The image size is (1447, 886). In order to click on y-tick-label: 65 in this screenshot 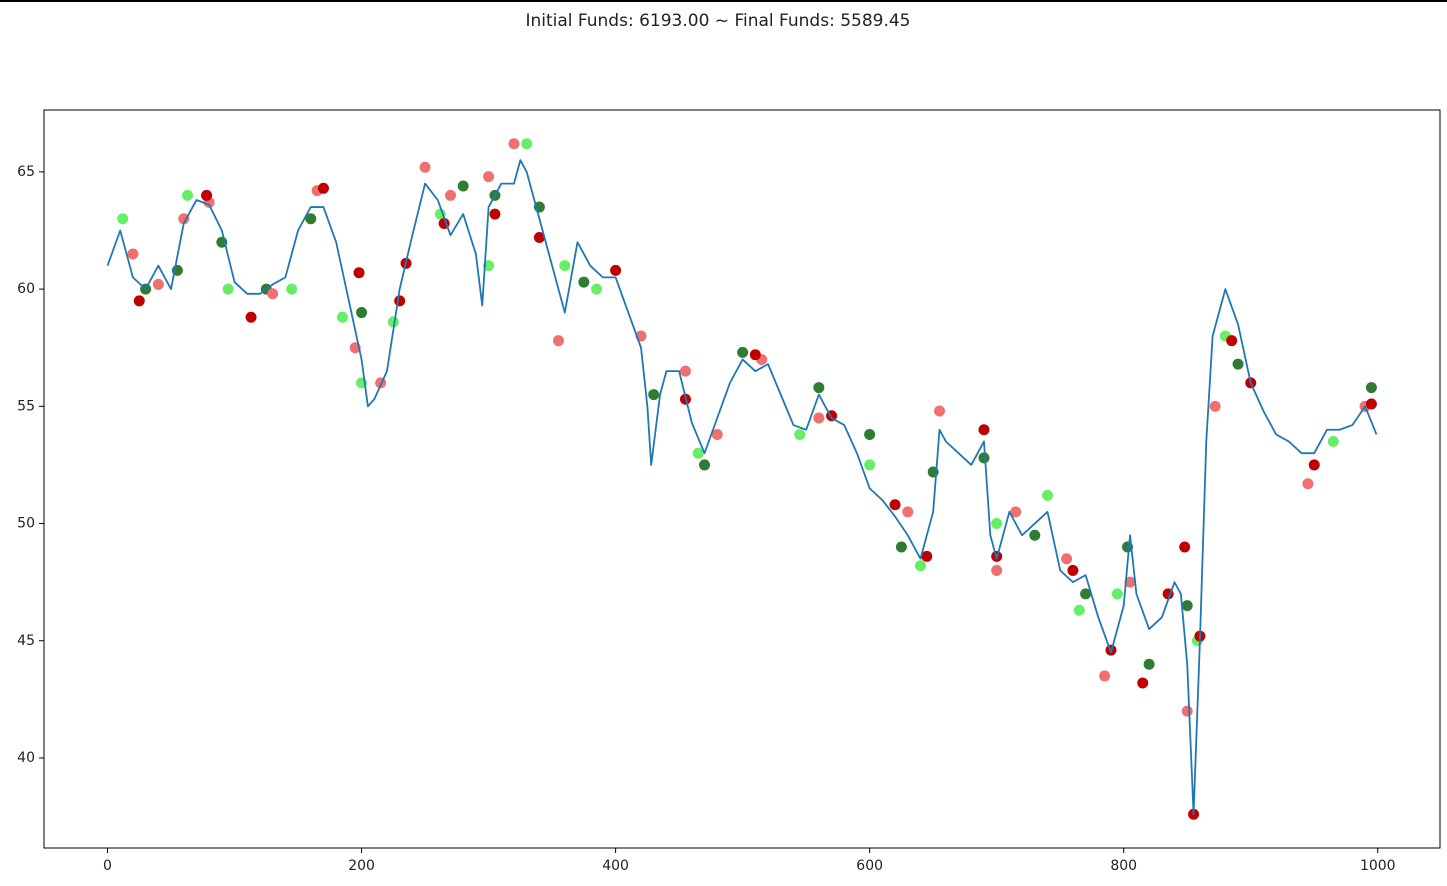, I will do `click(26, 172)`.